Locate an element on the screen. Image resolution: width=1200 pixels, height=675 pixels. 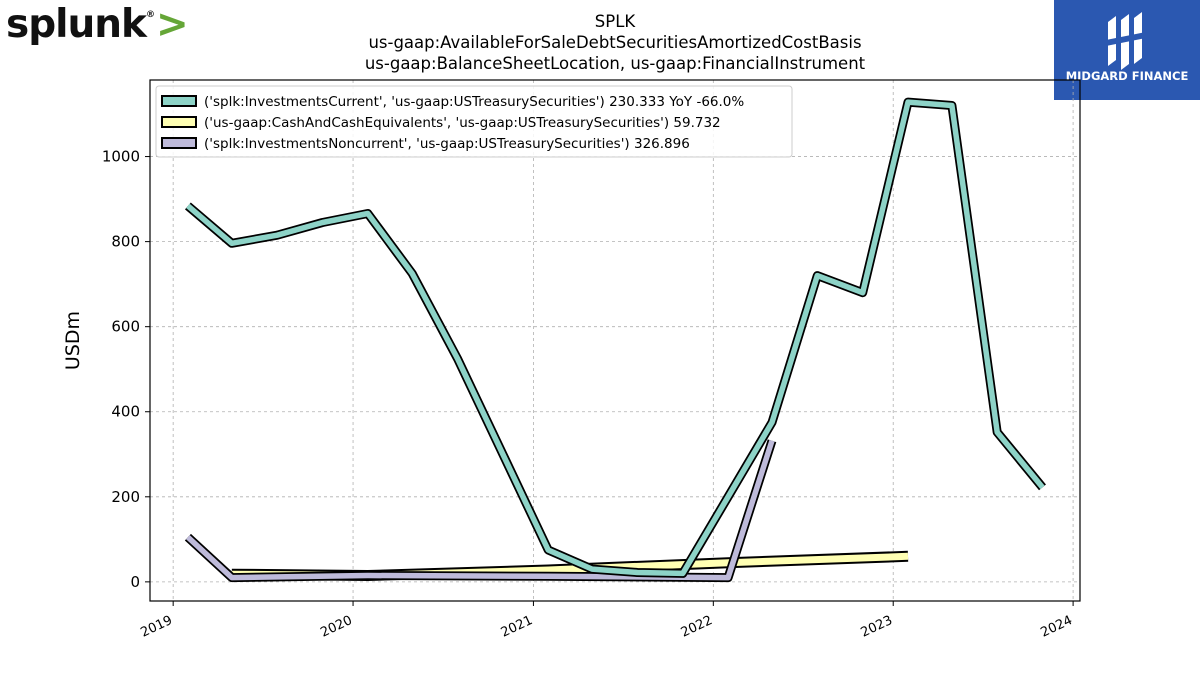
x-tick-label: 2023 is located at coordinates (877, 627).